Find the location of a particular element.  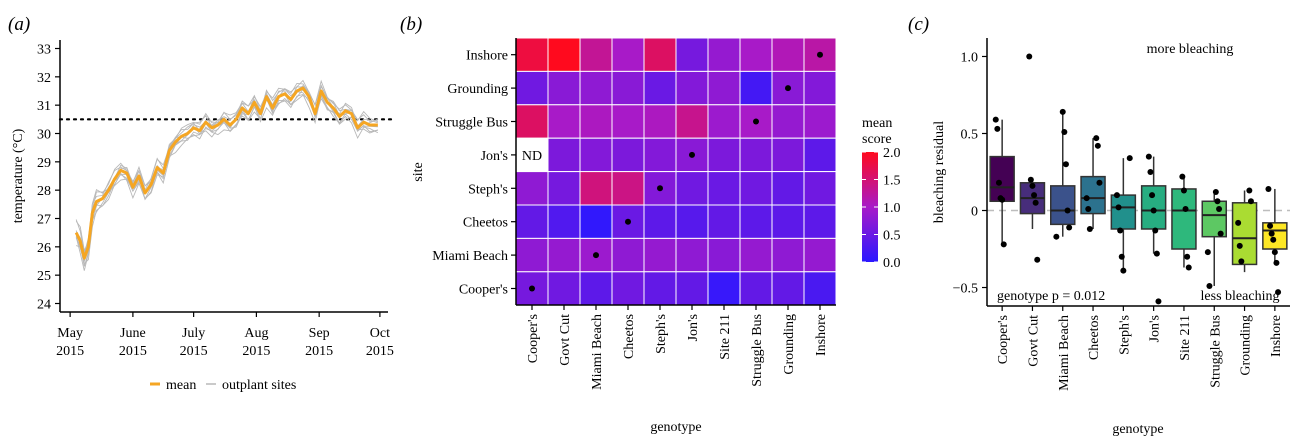

colorbar-title-line2: score is located at coordinates (877, 139).